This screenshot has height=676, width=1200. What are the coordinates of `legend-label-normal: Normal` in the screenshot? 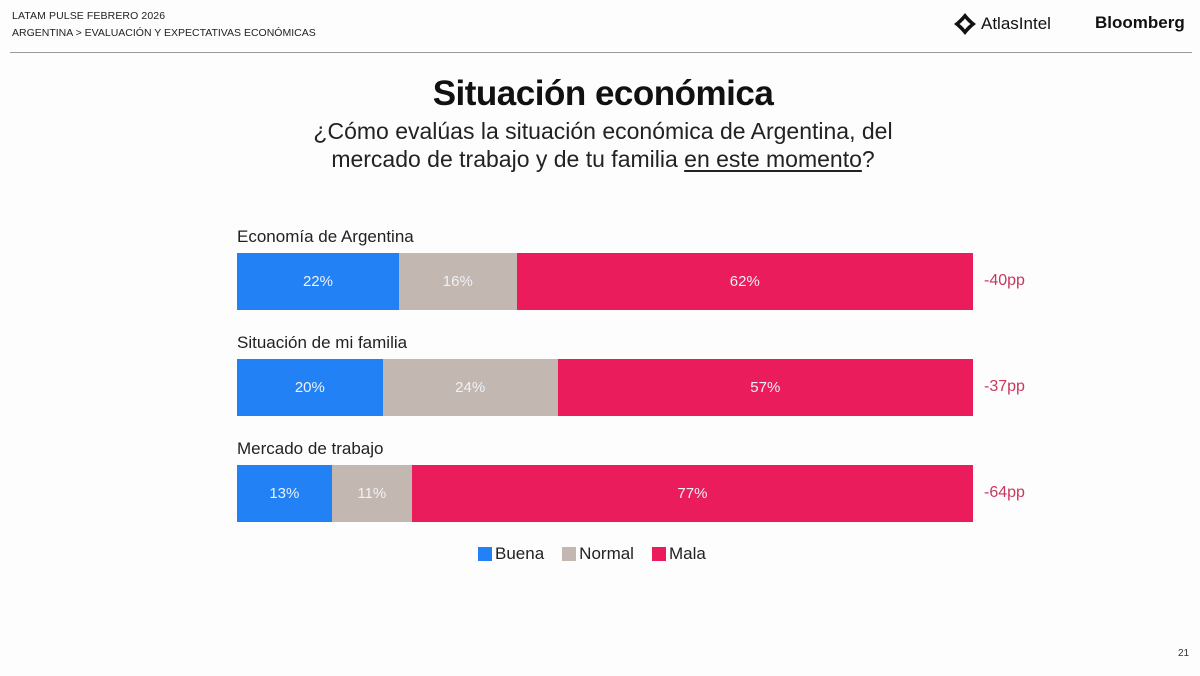 It's located at (606, 553).